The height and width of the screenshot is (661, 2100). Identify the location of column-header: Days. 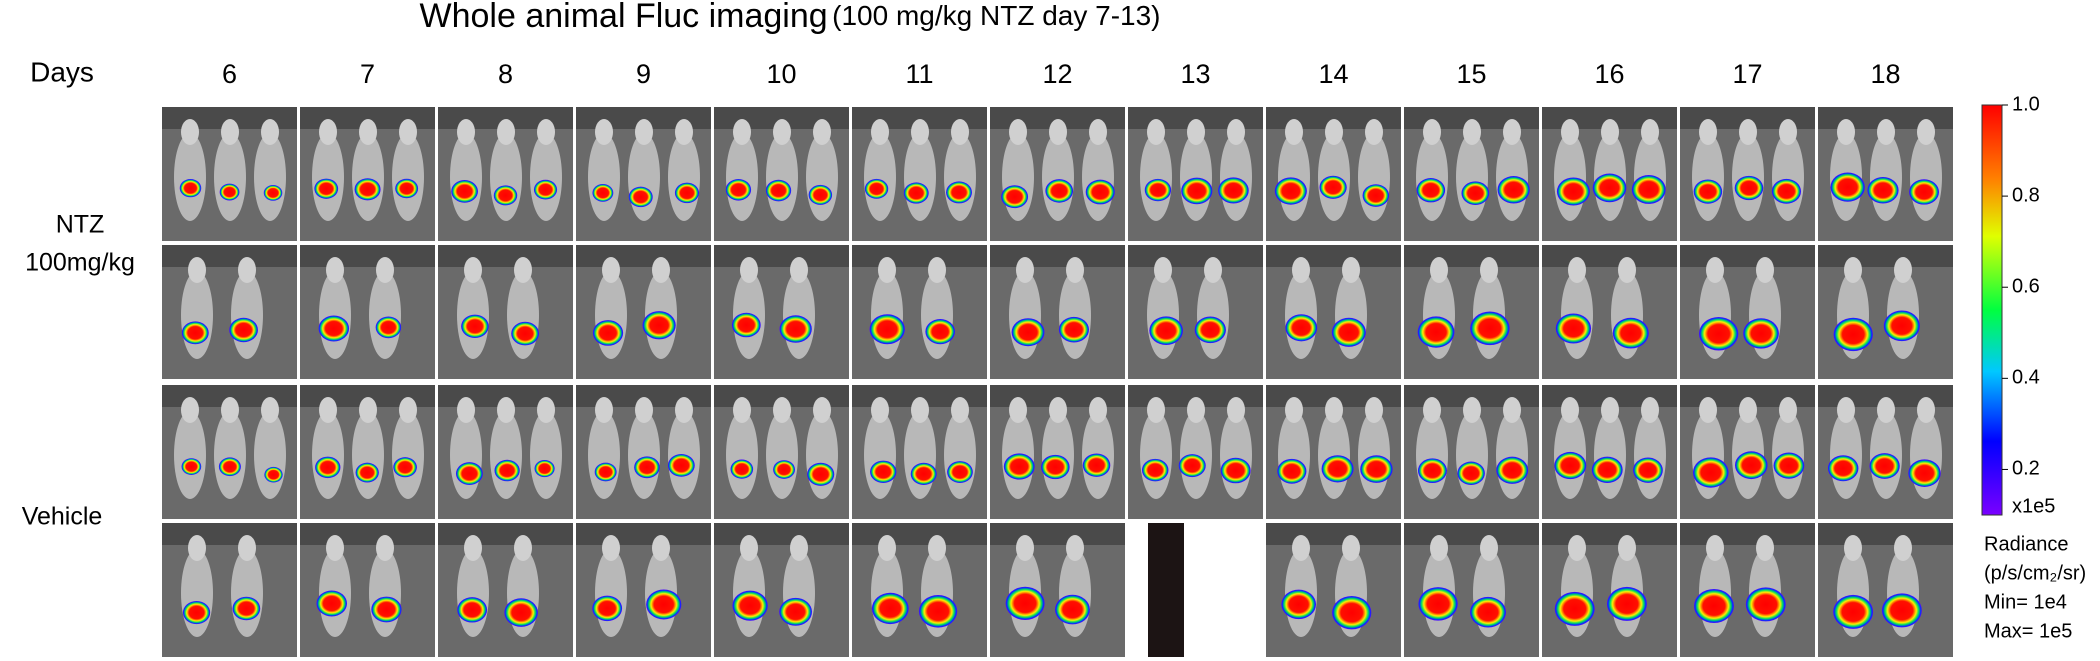
(62, 71).